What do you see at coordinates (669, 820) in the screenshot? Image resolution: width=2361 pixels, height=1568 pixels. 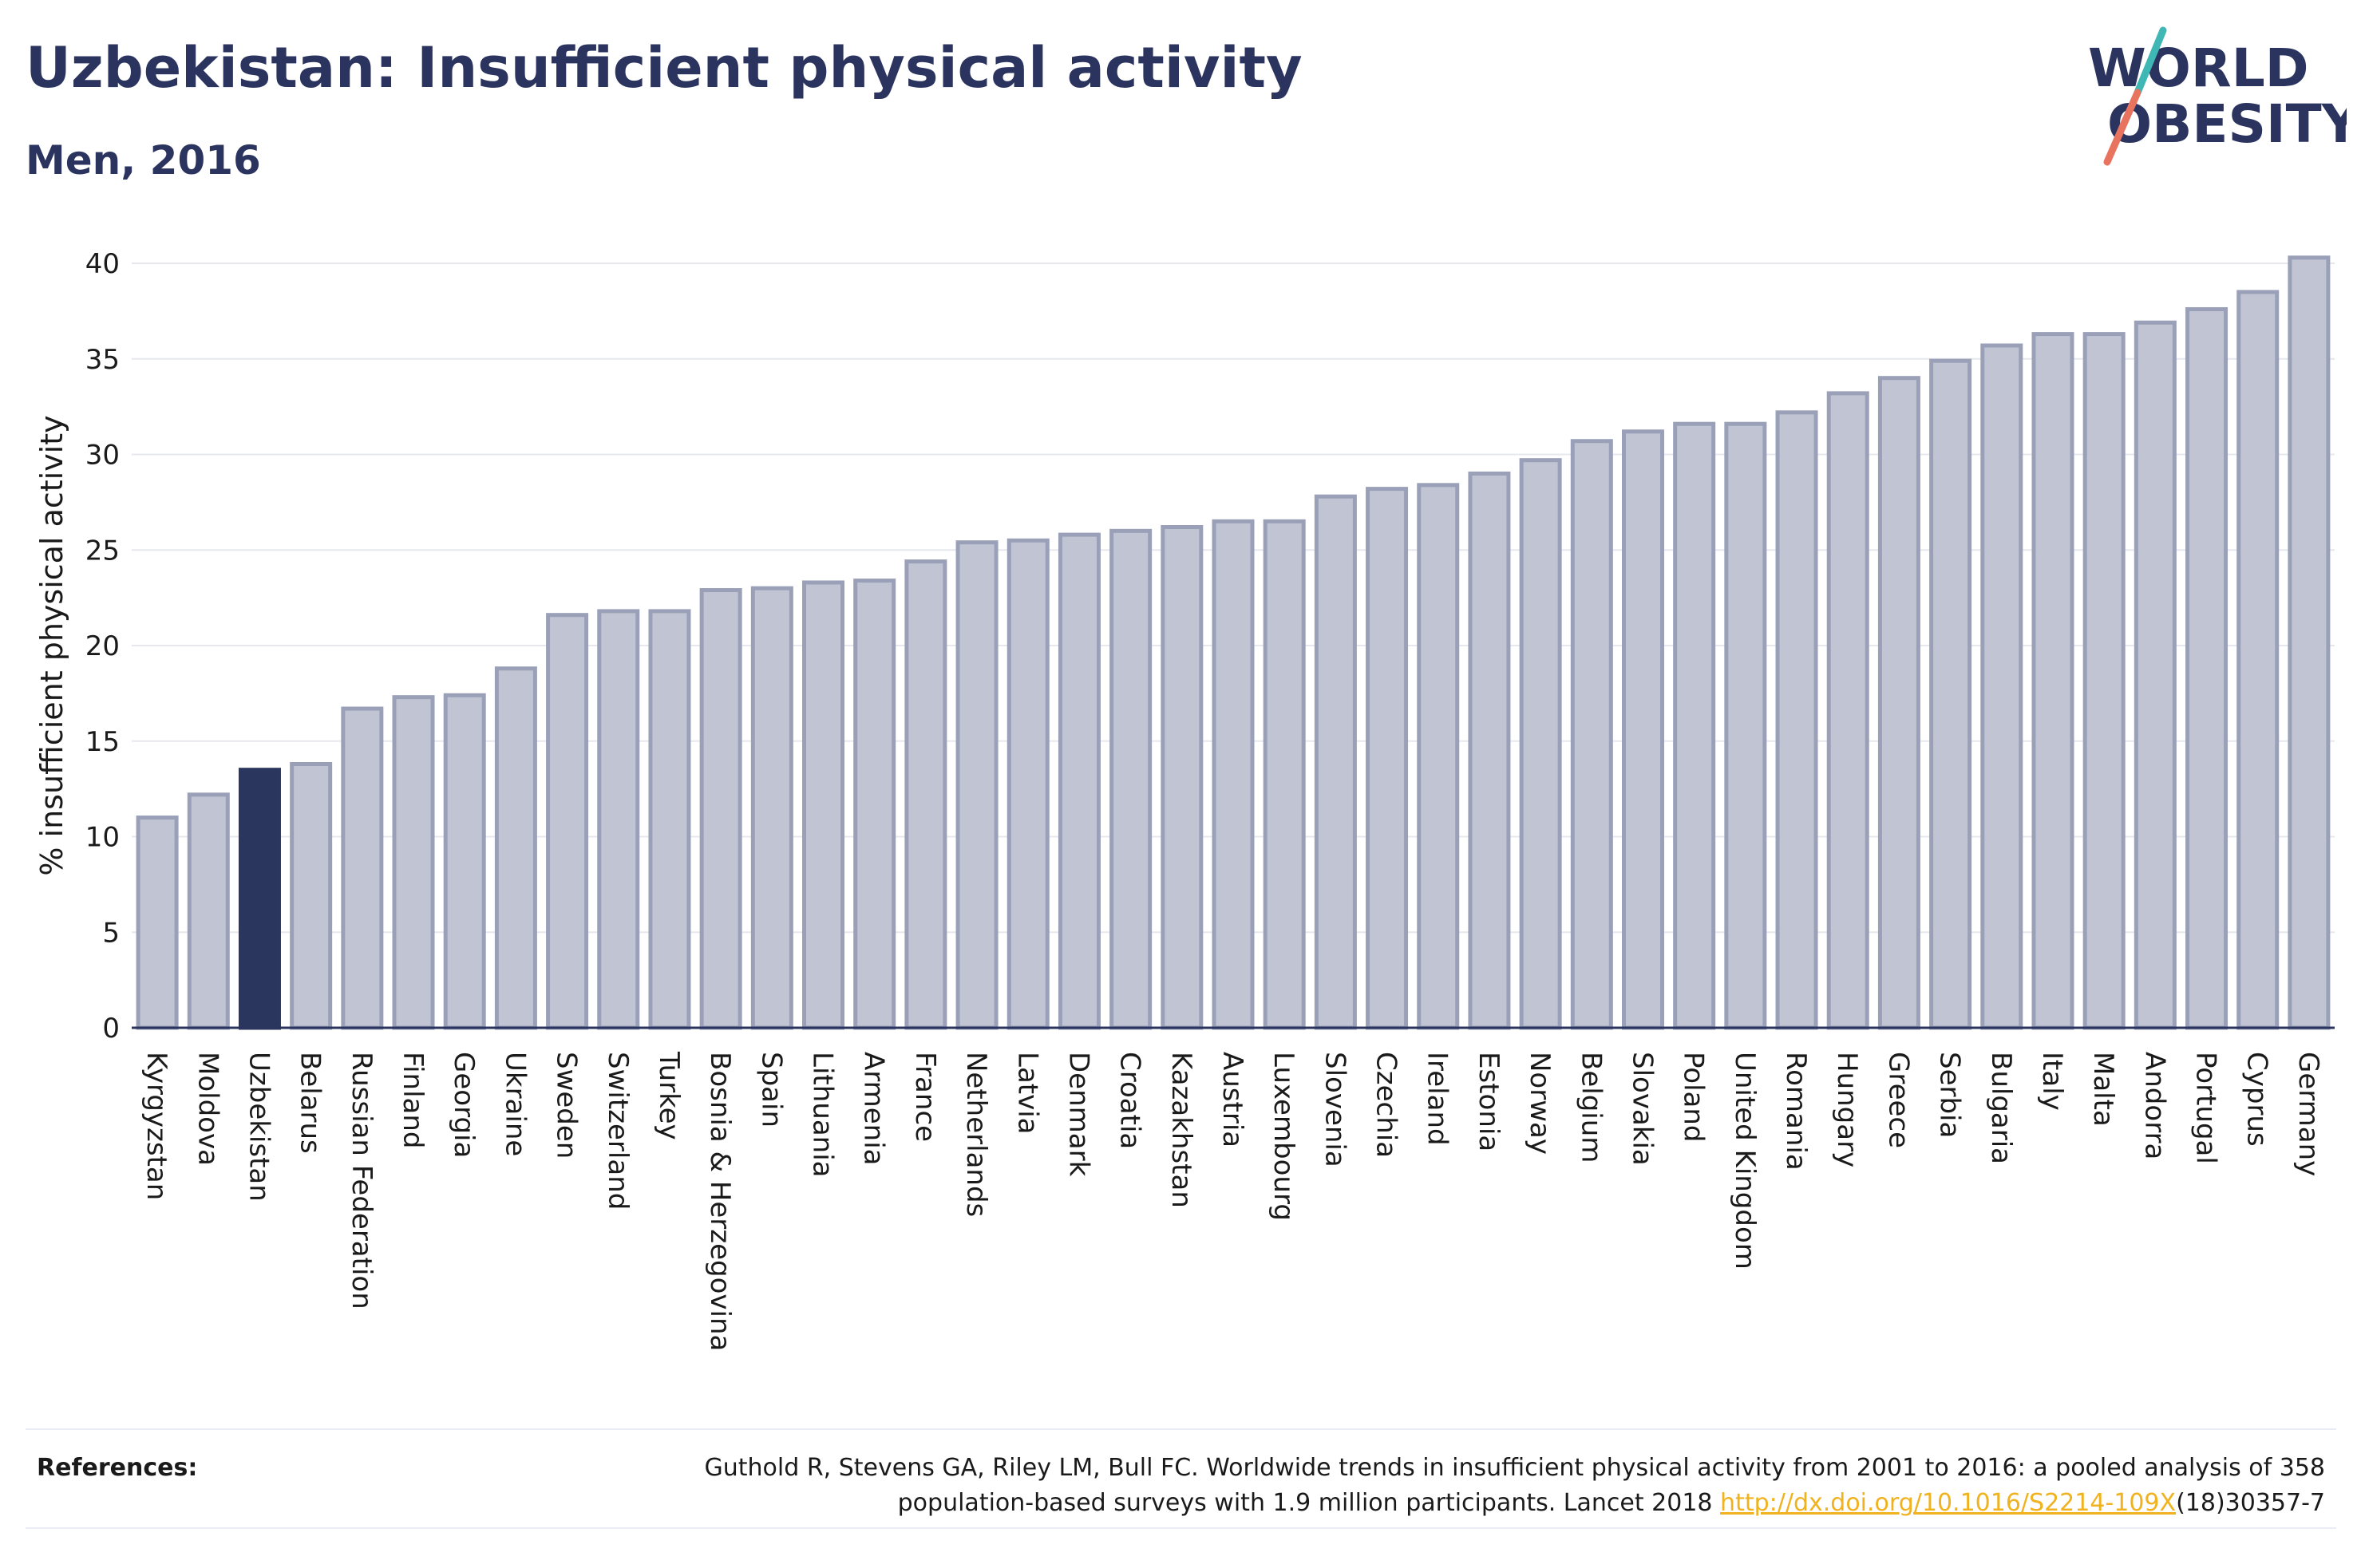 I see `bar-turkey` at bounding box center [669, 820].